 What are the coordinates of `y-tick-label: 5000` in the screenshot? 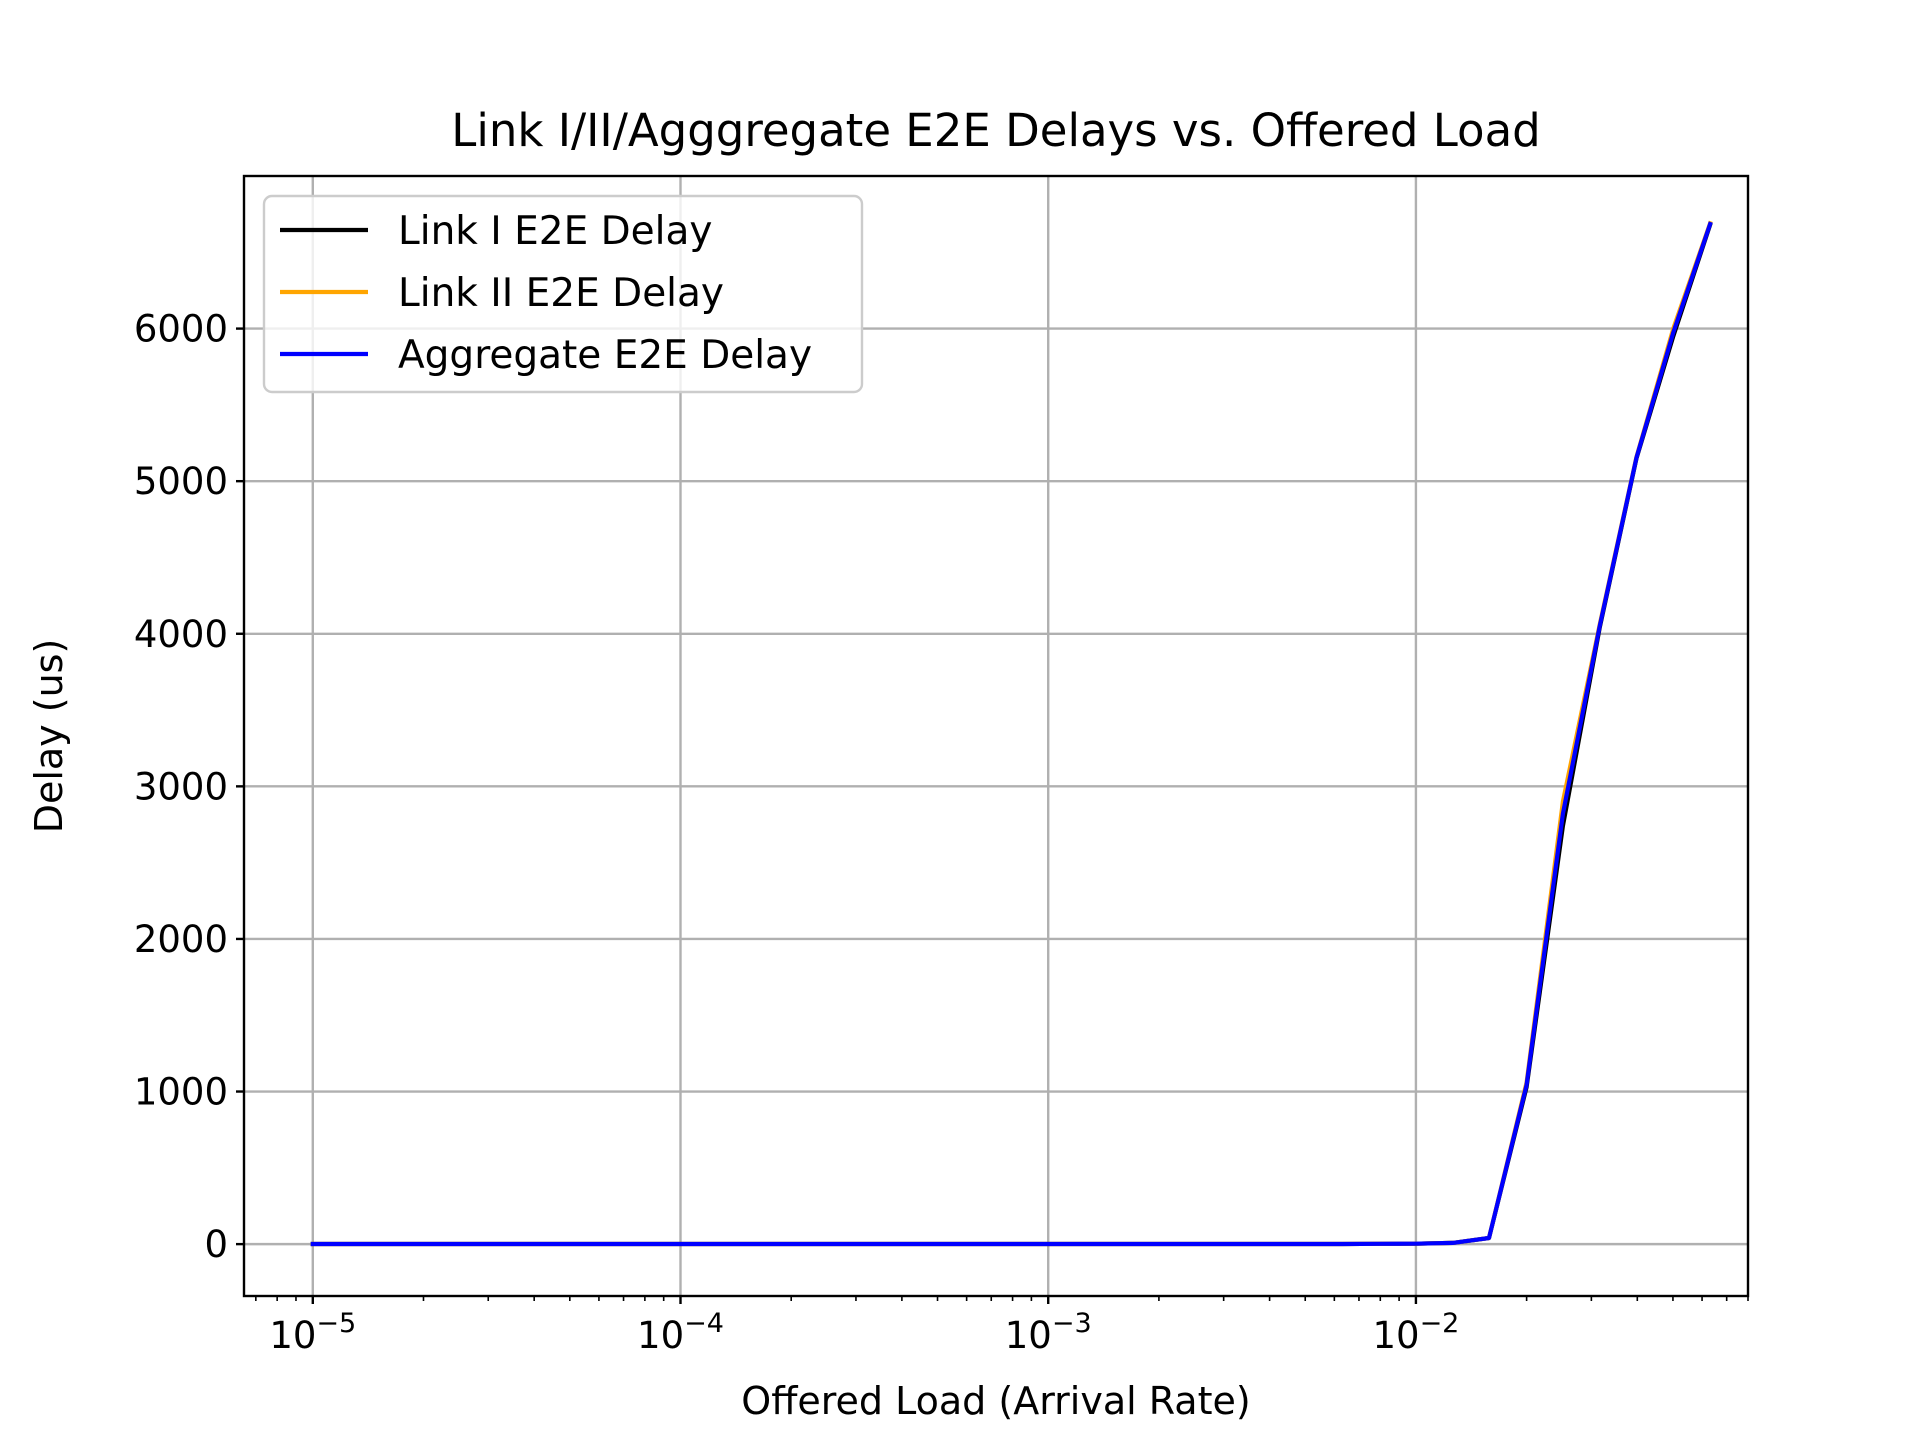 It's located at (181, 481).